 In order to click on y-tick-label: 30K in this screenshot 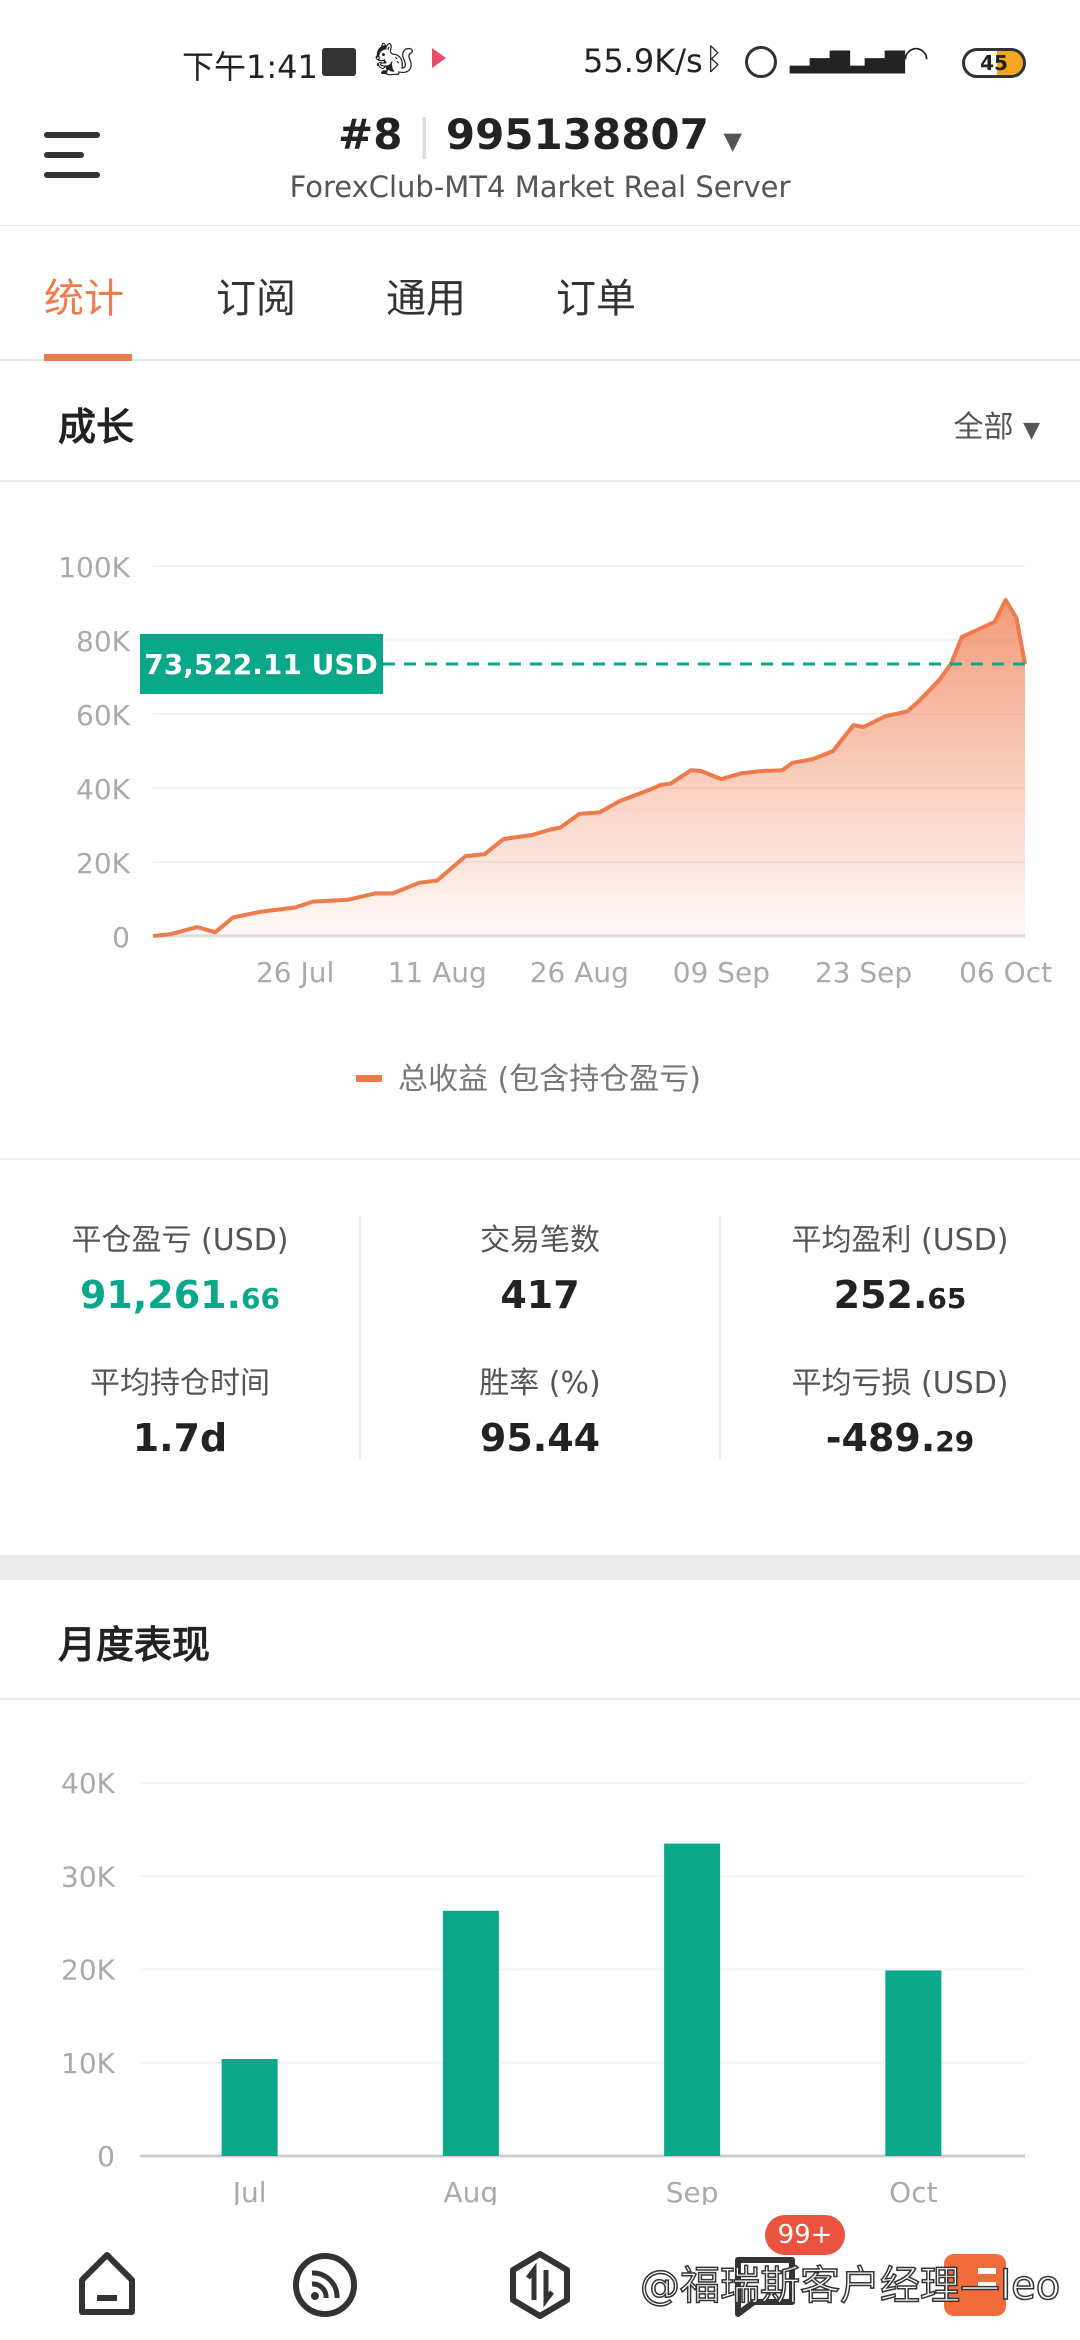, I will do `click(88, 1876)`.